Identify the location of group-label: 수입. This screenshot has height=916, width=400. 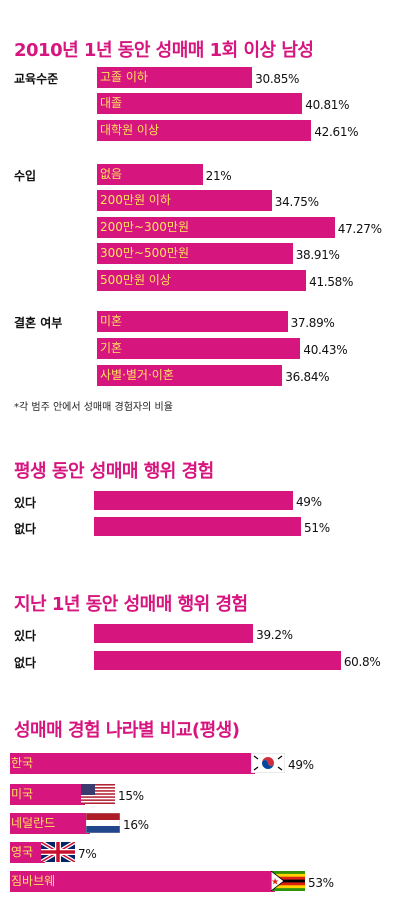
(25, 176).